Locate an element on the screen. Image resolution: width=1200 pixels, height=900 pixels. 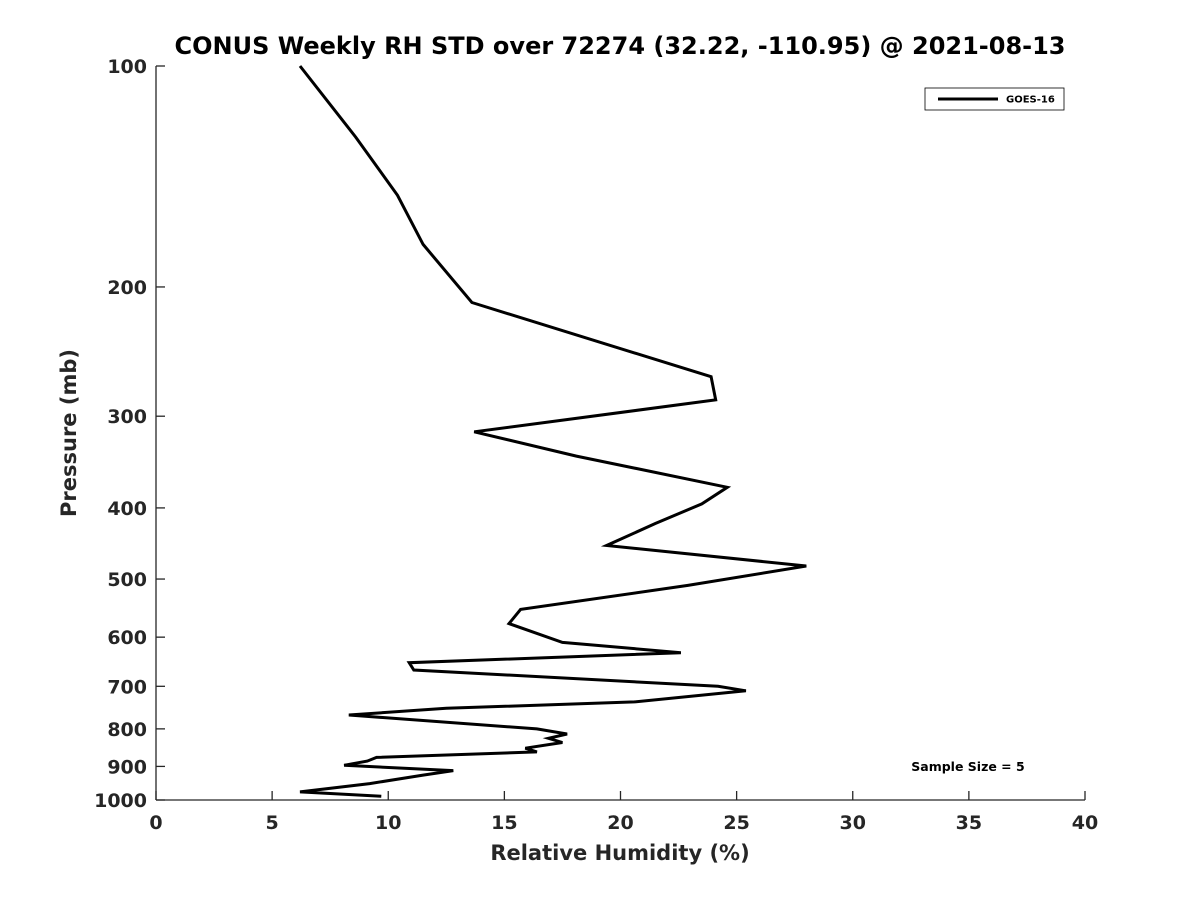
x-axis-label: Relative Humidity (%) is located at coordinates (619, 853).